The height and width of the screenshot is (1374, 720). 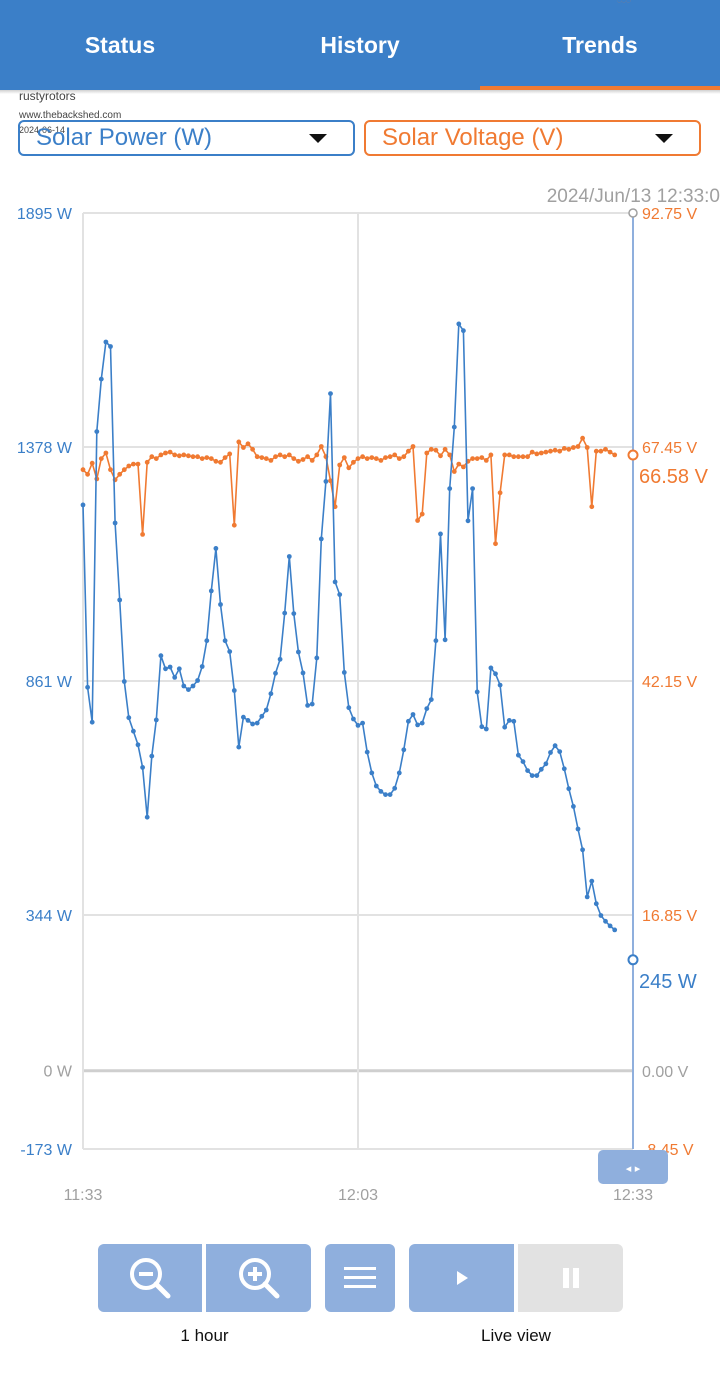 What do you see at coordinates (664, 138) in the screenshot?
I see `chevron-down-icon` at bounding box center [664, 138].